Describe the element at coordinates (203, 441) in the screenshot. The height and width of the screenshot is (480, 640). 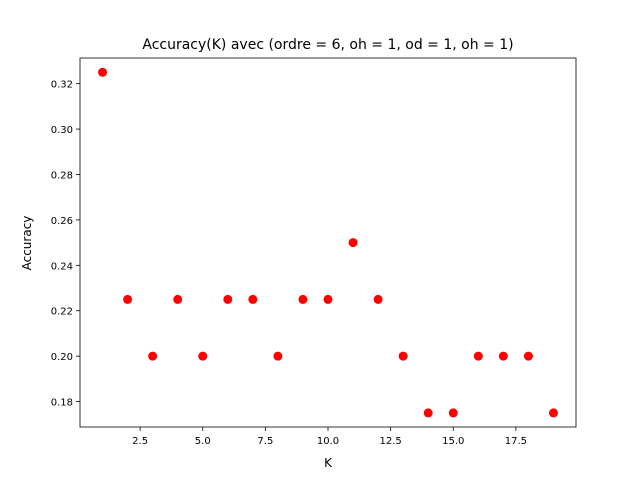
I see `x-tick-label: 5.0` at that location.